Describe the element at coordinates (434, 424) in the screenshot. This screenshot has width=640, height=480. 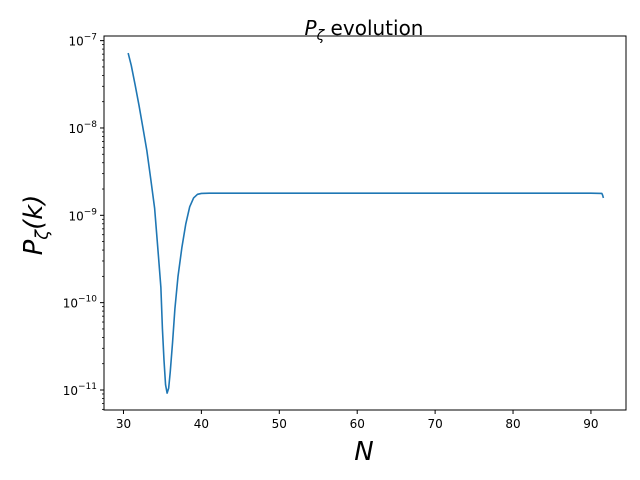
I see `x-tick-label: 70` at that location.